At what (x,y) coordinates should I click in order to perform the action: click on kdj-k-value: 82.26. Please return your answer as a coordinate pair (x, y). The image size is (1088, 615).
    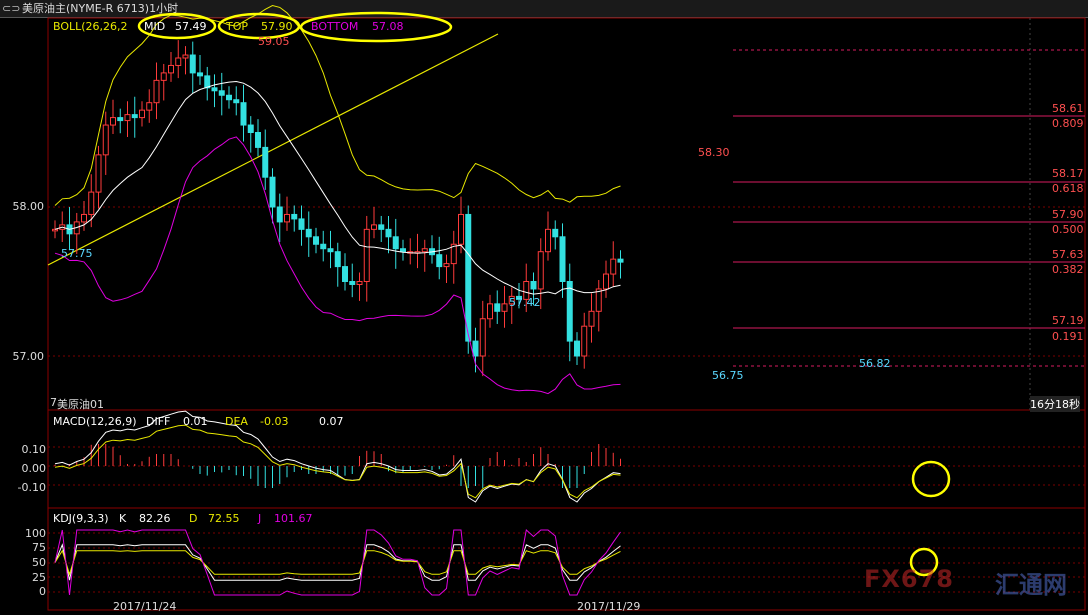
    Looking at the image, I should click on (155, 518).